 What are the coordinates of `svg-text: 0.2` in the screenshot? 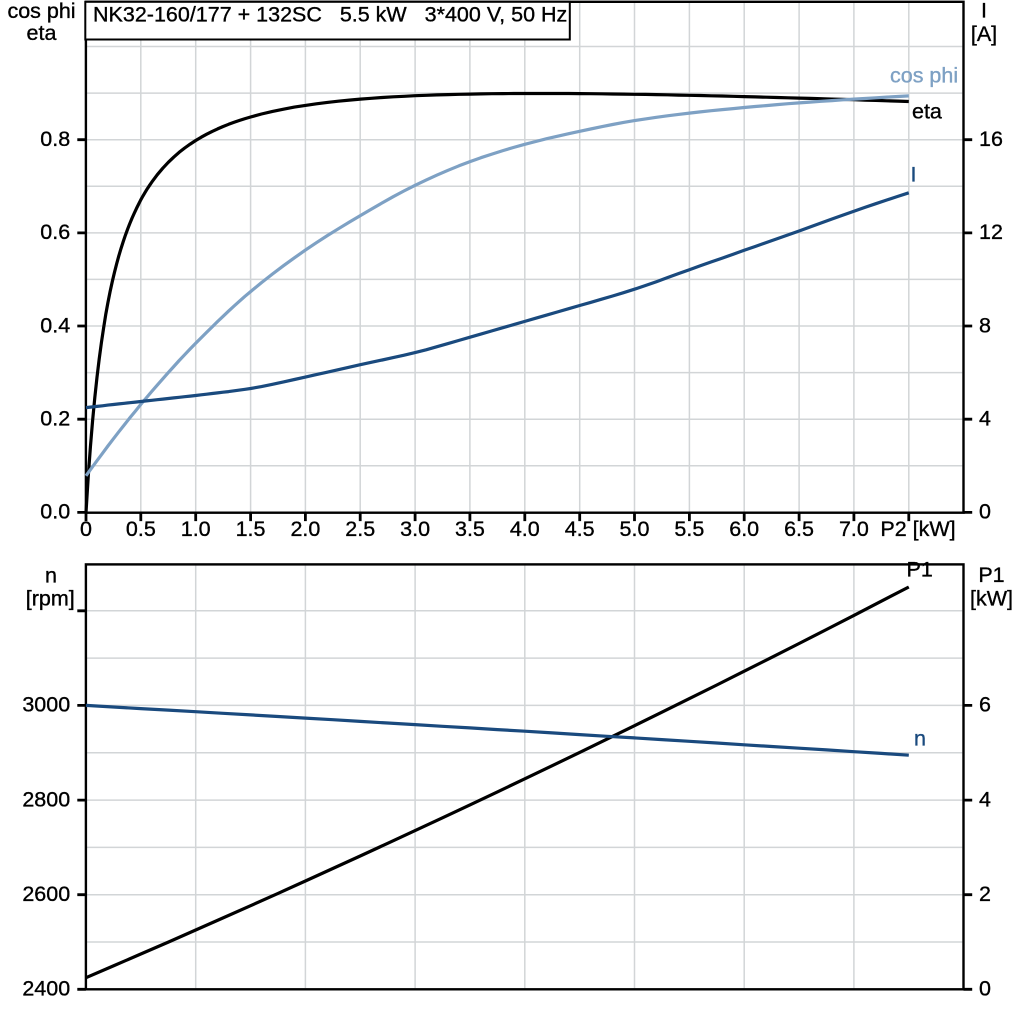 It's located at (55, 419).